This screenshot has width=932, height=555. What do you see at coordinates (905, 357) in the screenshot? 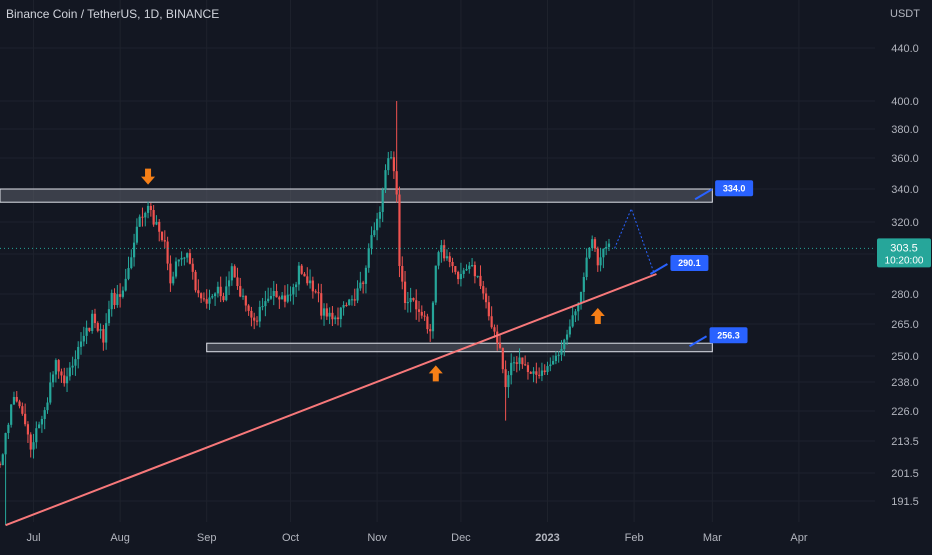
I see `price-tick-label: 250.0` at bounding box center [905, 357].